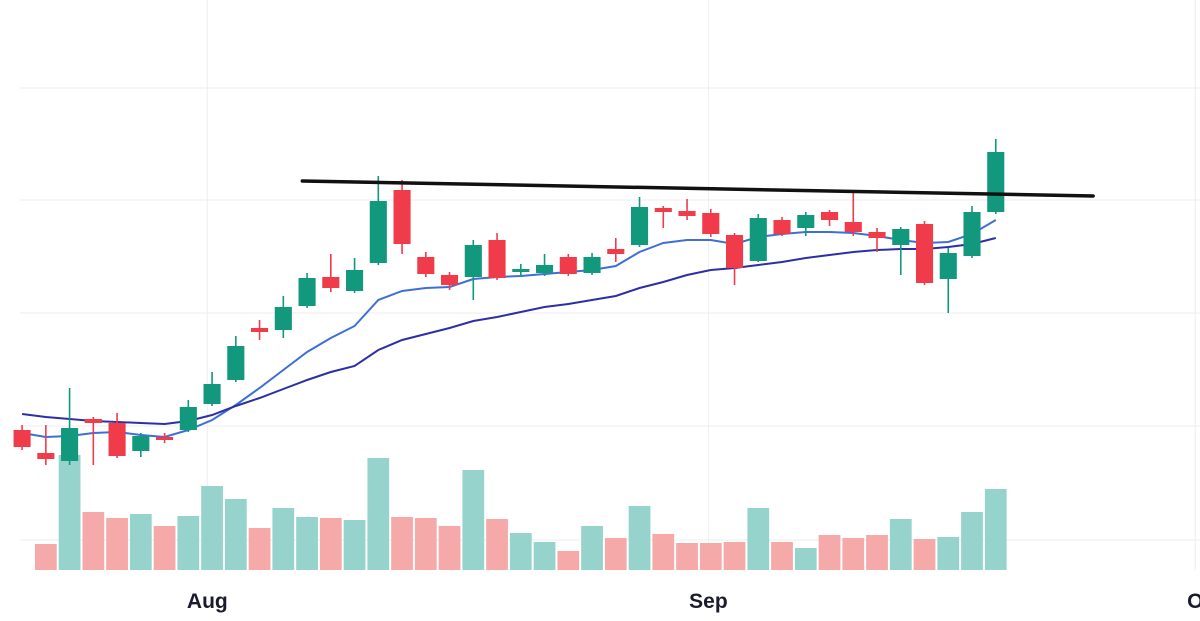  Describe the element at coordinates (207, 601) in the screenshot. I see `x-tick-label: Aug` at that location.